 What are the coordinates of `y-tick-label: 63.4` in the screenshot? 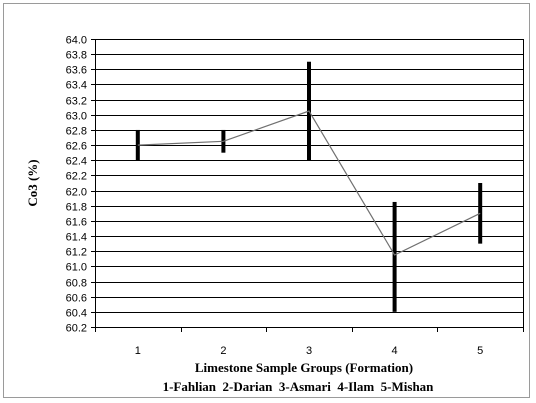 It's located at (76, 86).